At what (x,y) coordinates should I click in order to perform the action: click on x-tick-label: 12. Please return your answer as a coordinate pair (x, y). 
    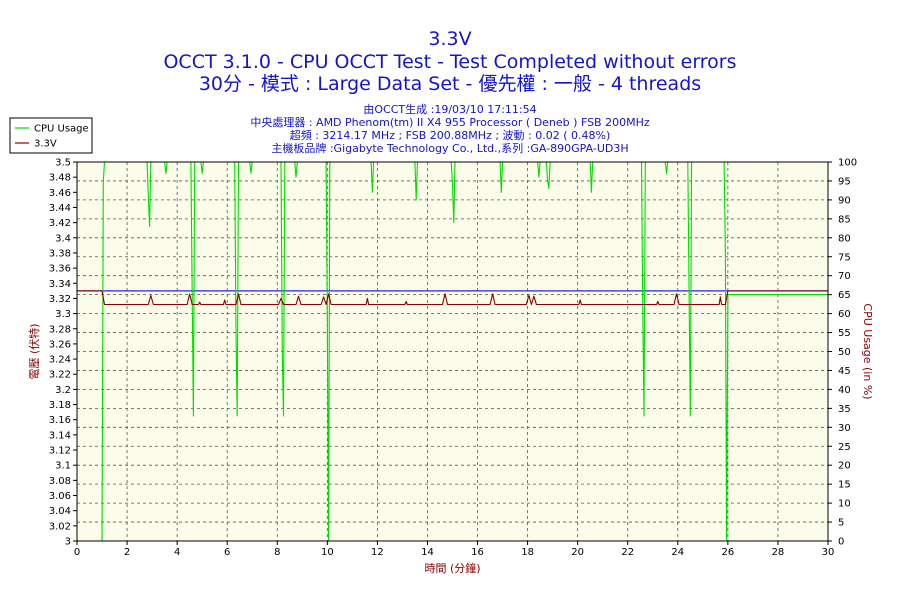
    Looking at the image, I should click on (377, 552).